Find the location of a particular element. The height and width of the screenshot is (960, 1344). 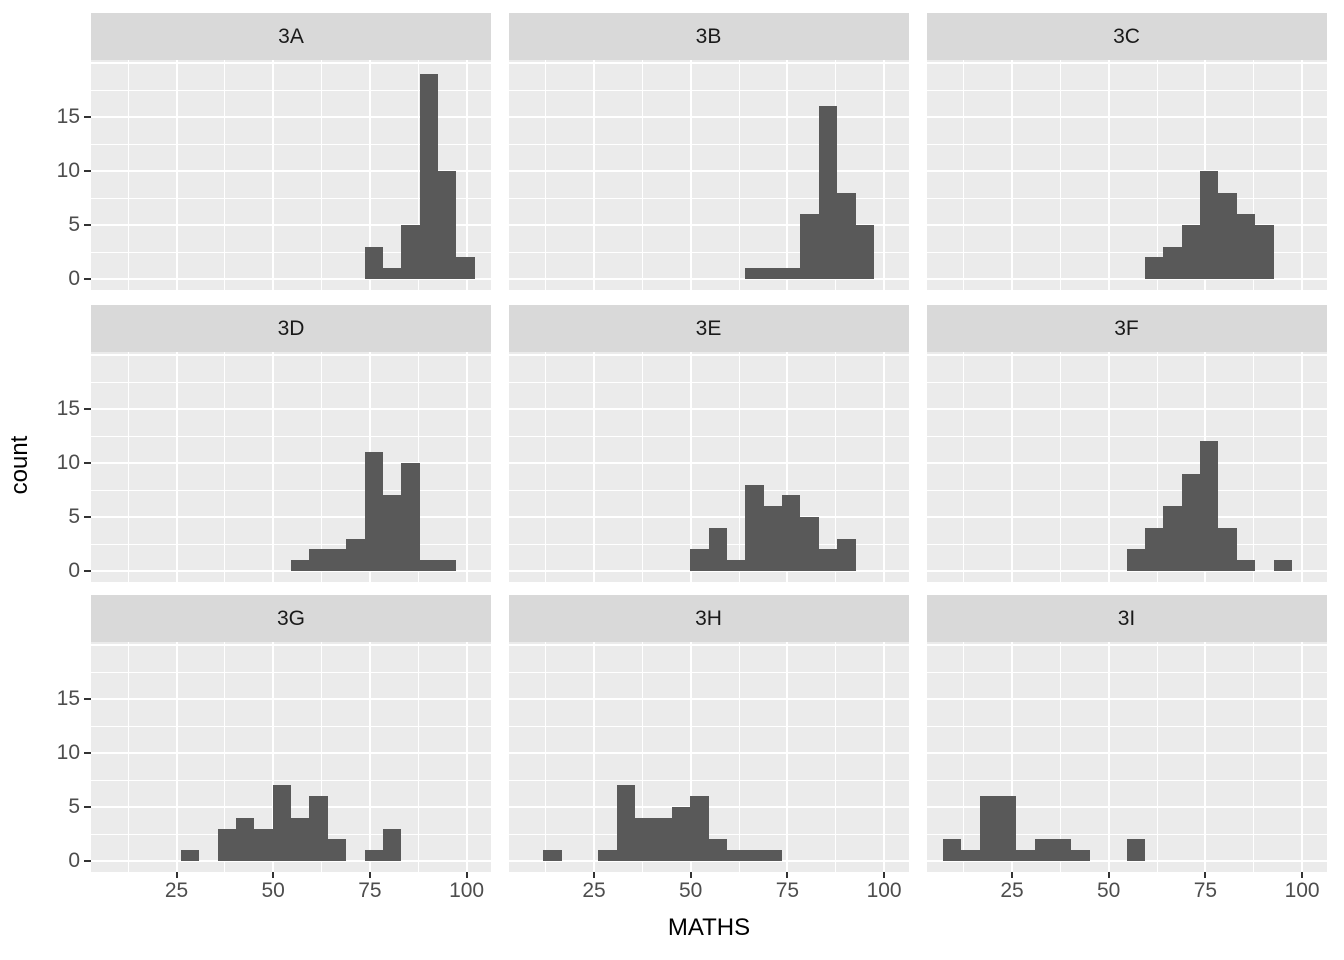

facet-strip-label: 3B is located at coordinates (708, 36).